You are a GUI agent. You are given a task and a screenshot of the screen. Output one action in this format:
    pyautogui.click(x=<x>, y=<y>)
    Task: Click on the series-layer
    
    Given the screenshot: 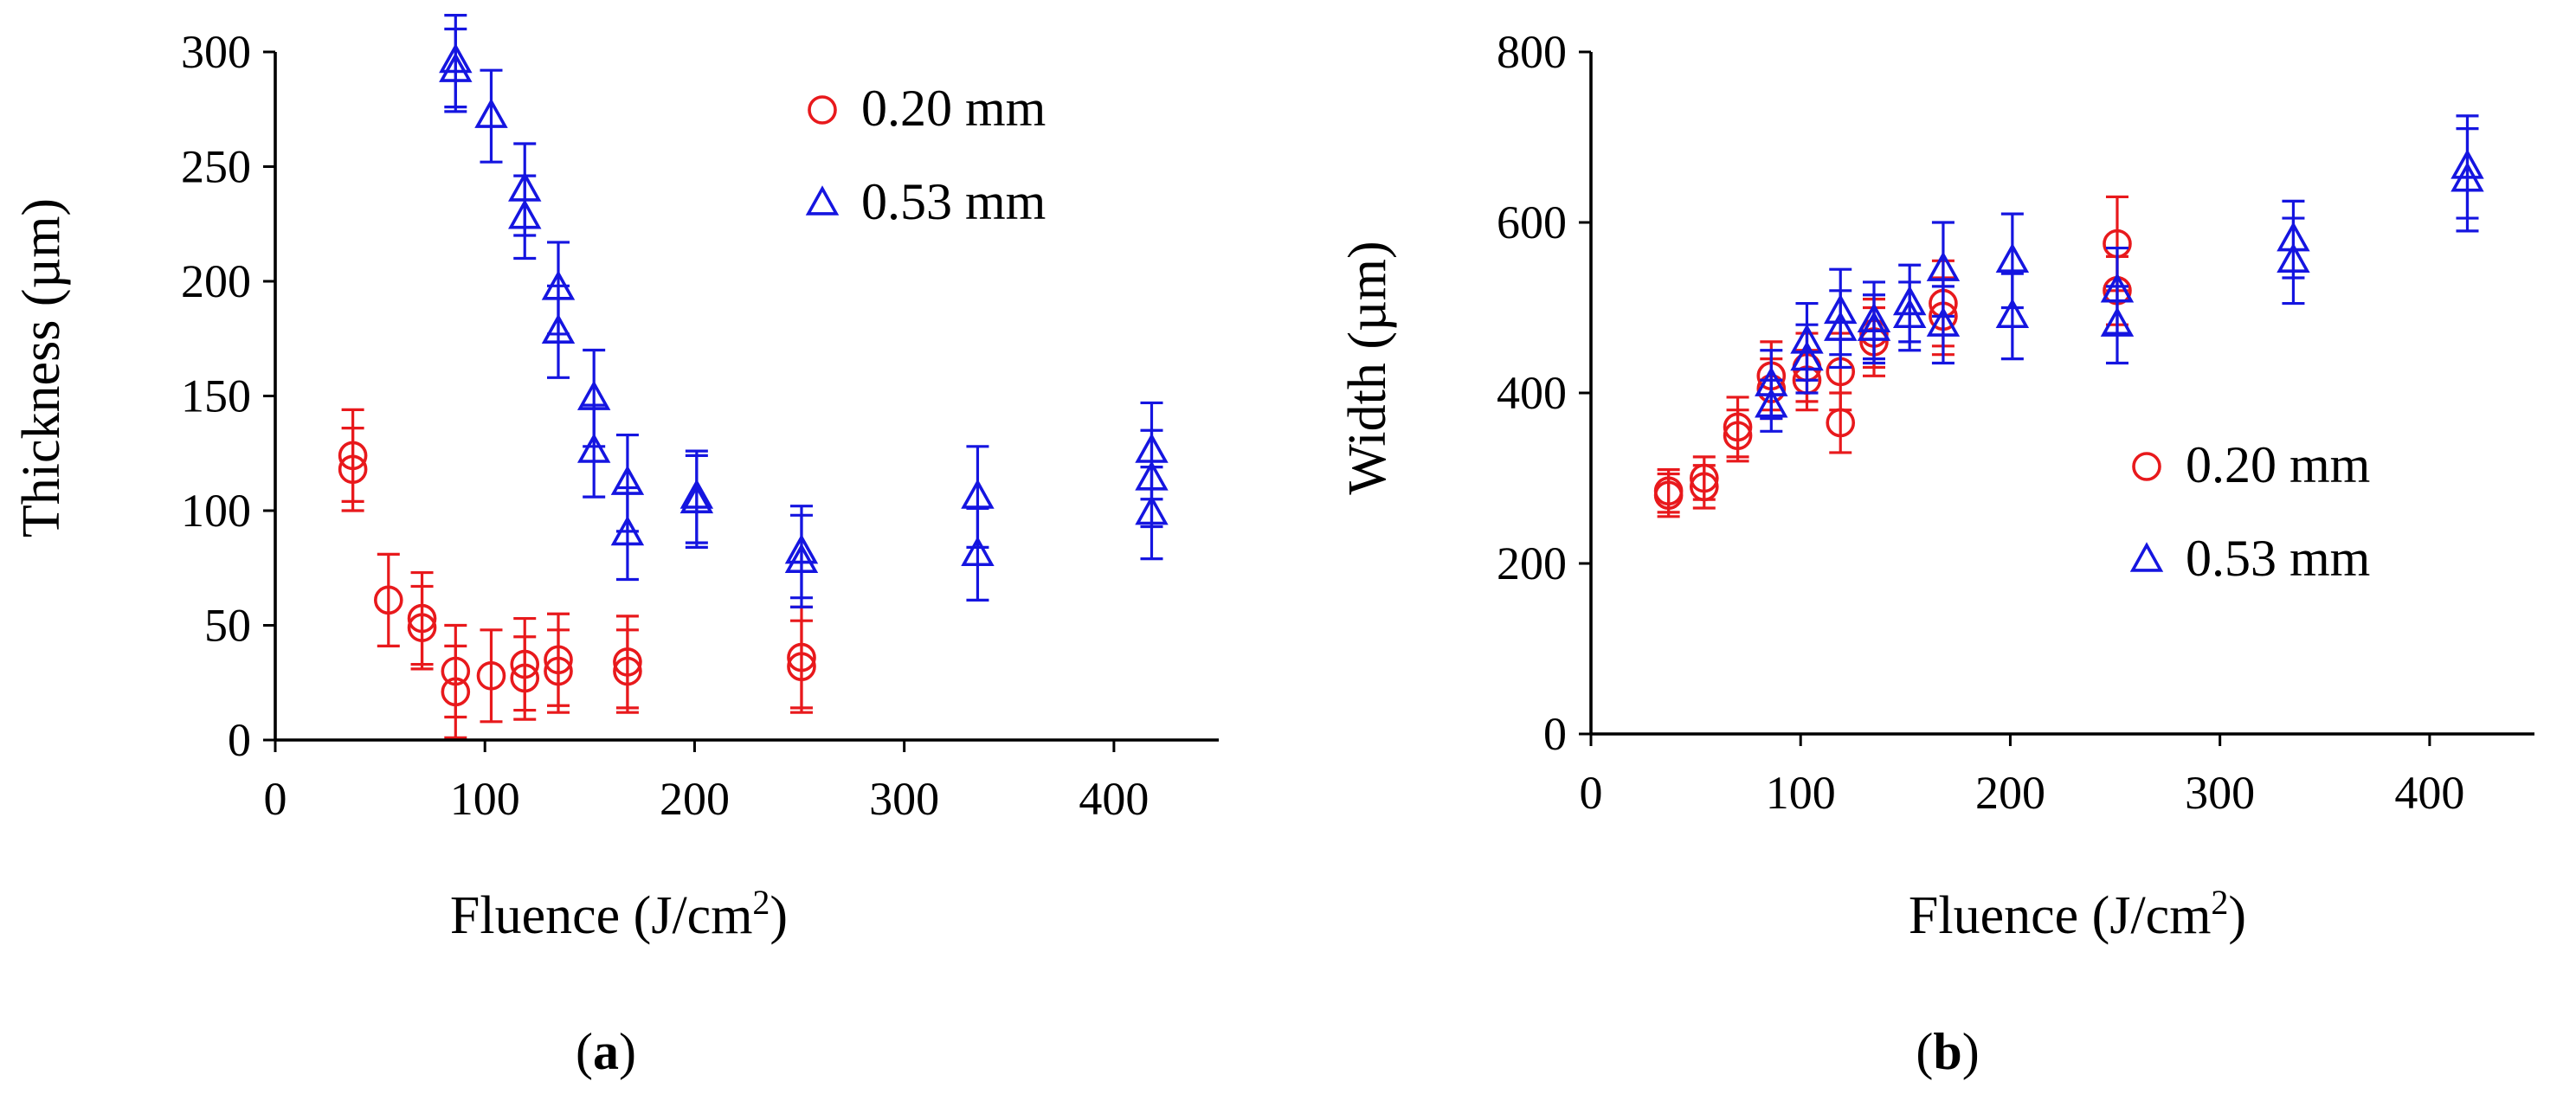 What is the action you would take?
    pyautogui.click(x=2068, y=316)
    